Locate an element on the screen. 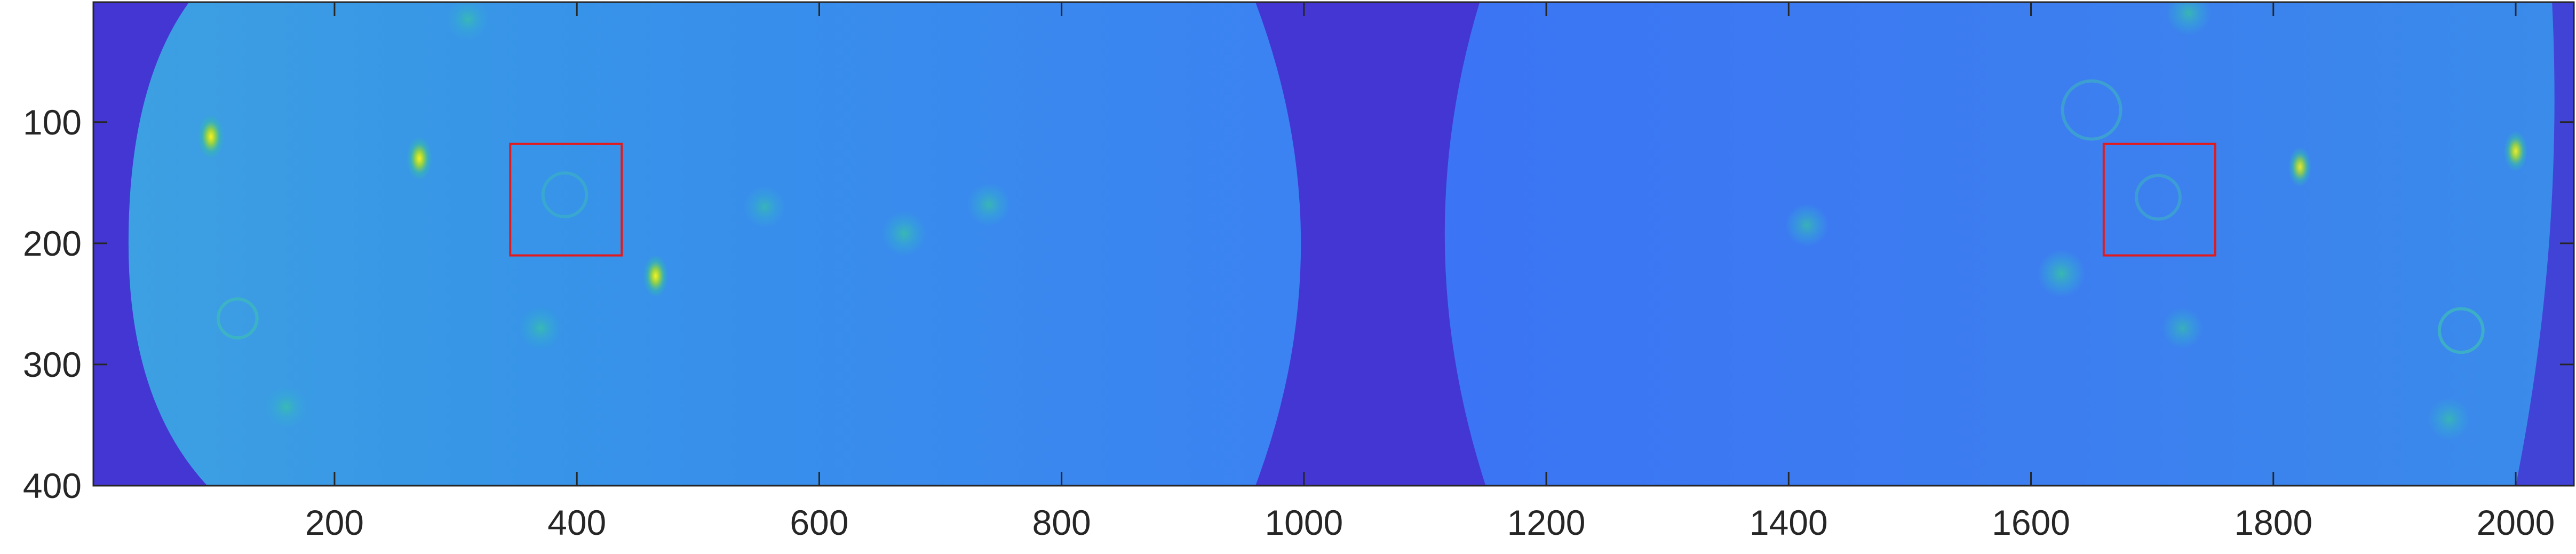 This screenshot has width=2576, height=554. x-tick-label: 600 is located at coordinates (819, 522).